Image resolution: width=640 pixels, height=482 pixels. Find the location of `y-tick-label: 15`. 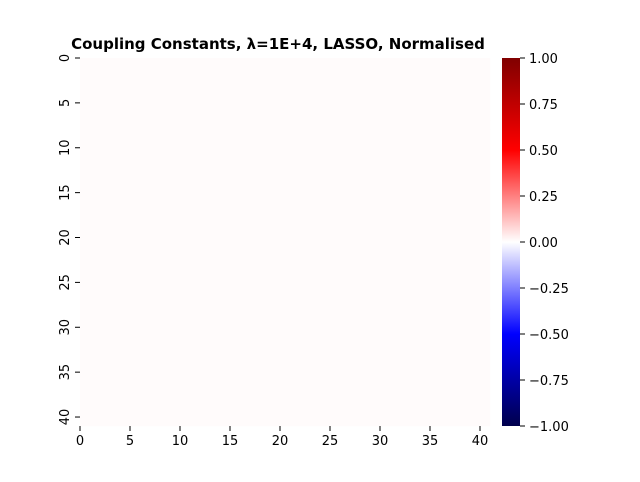

y-tick-label: 15 is located at coordinates (65, 192).